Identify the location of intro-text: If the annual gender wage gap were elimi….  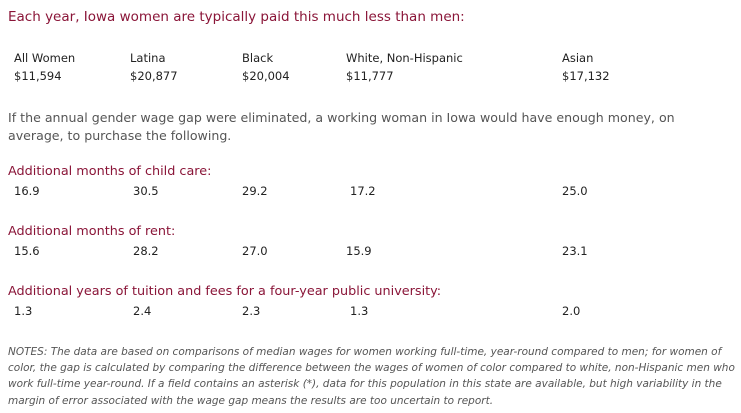
(341, 126).